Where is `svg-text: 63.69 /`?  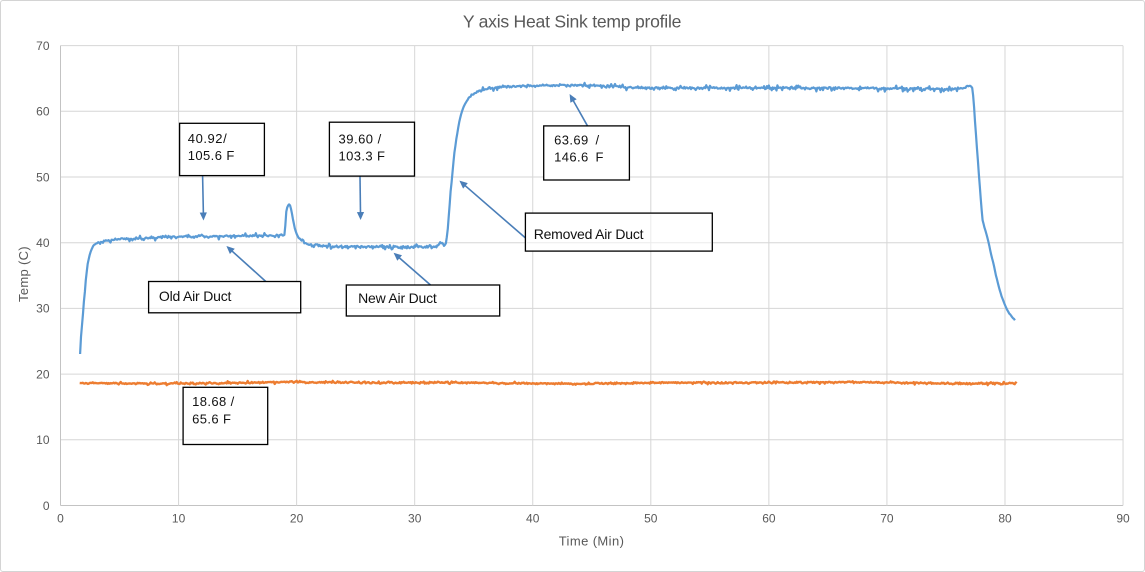 svg-text: 63.69 / is located at coordinates (576, 140).